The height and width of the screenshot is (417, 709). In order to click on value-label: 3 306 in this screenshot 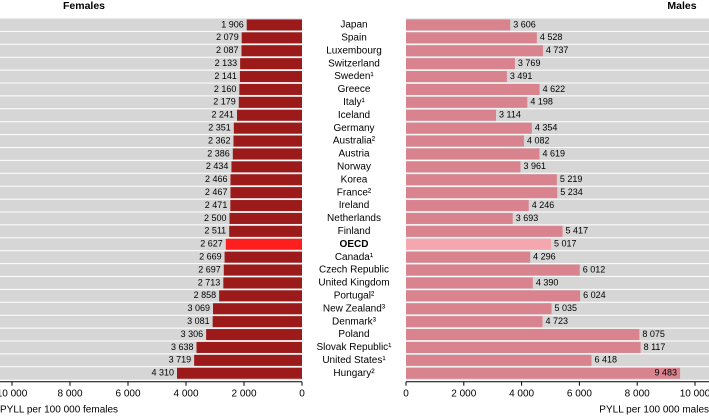, I will do `click(192, 334)`.